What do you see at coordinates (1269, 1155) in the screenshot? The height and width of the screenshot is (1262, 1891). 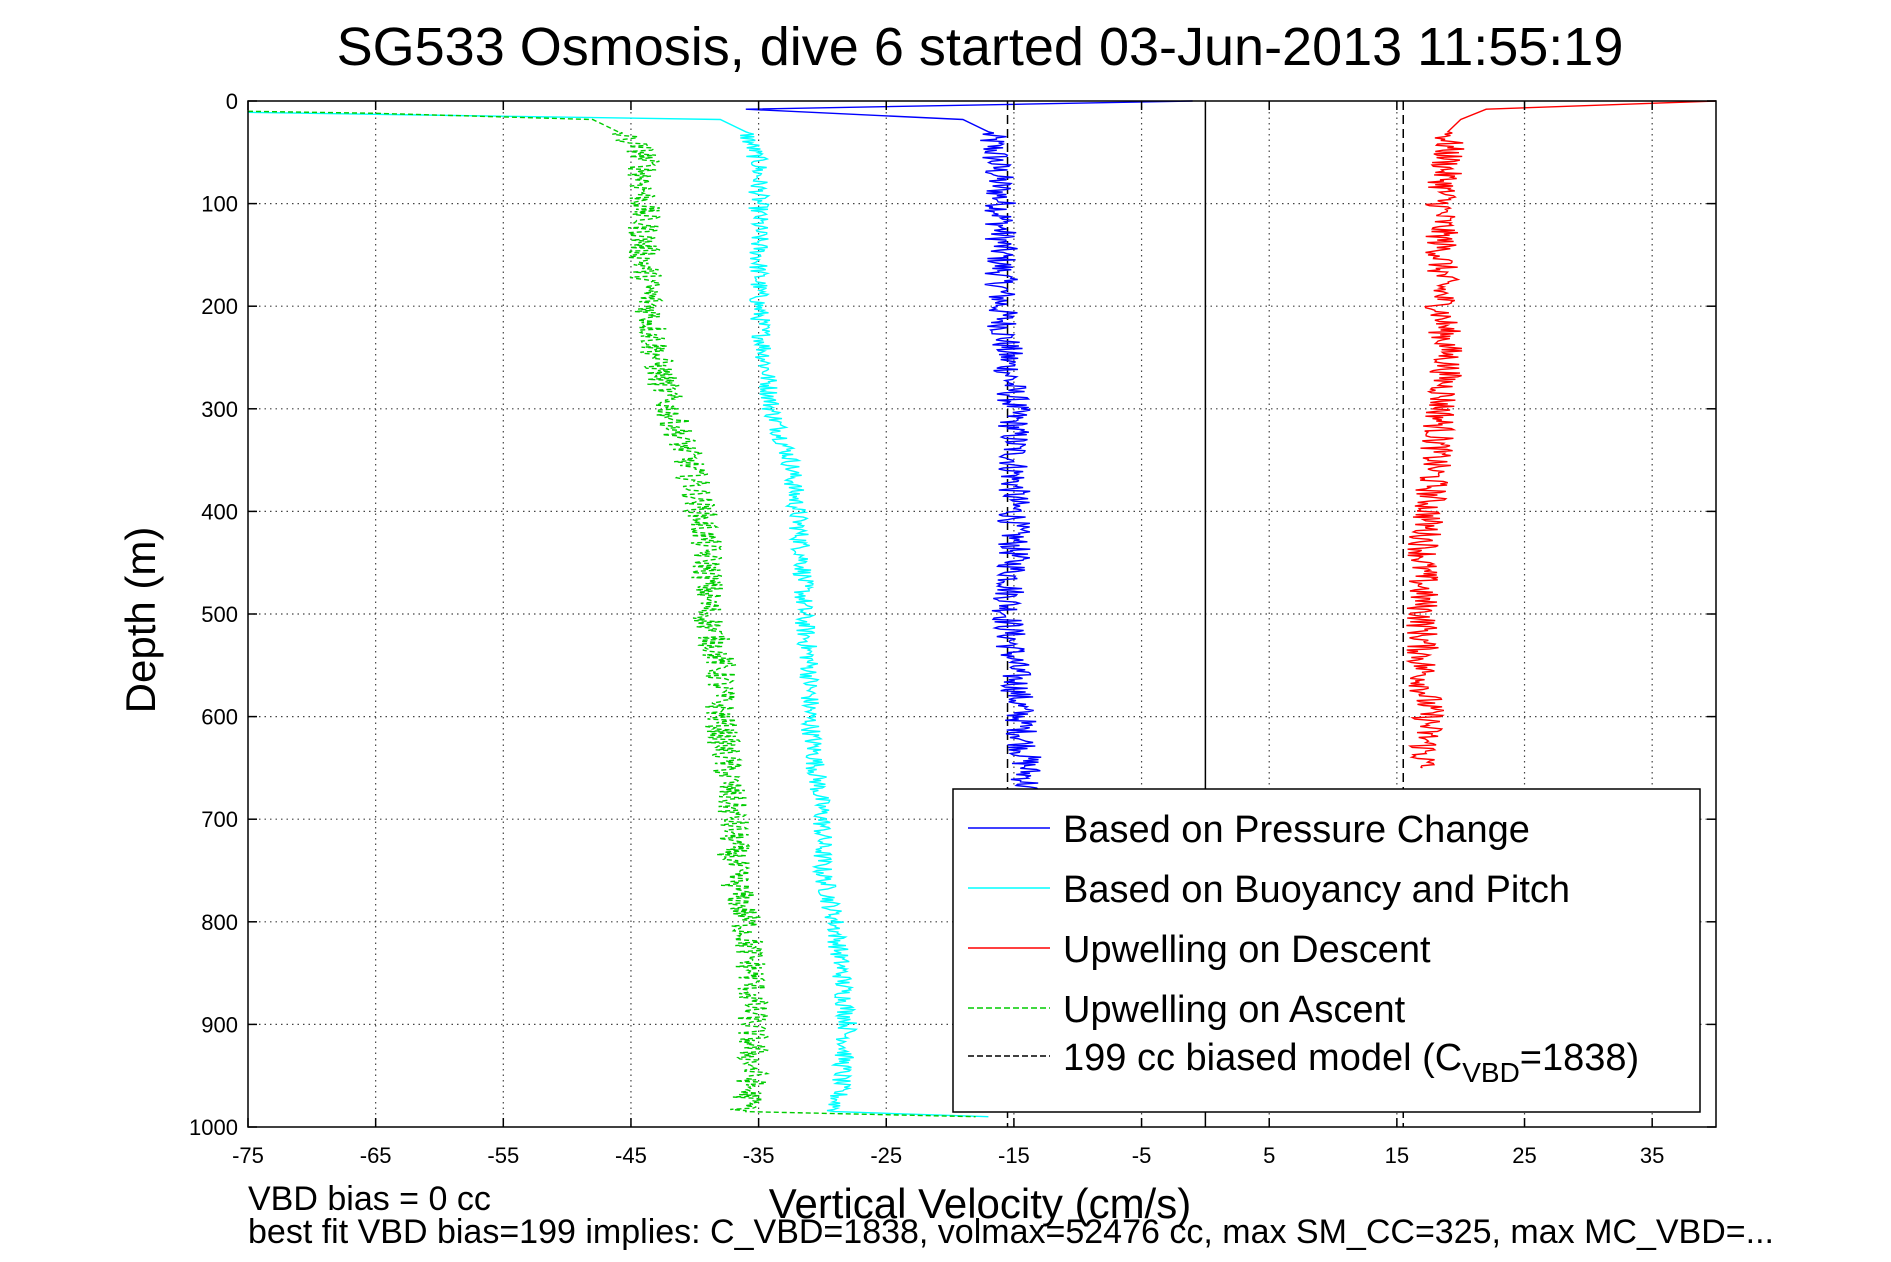 I see `x-tick-label: 5` at bounding box center [1269, 1155].